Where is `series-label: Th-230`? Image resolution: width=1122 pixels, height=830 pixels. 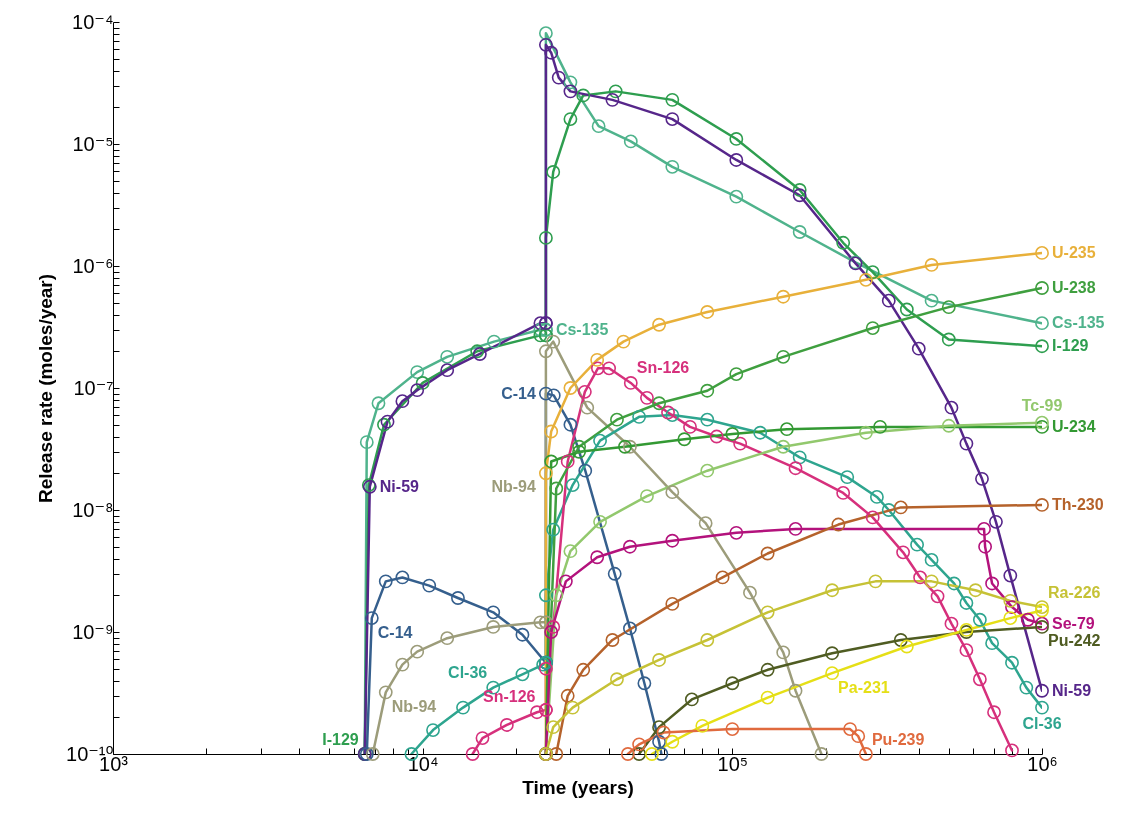 series-label: Th-230 is located at coordinates (1078, 504).